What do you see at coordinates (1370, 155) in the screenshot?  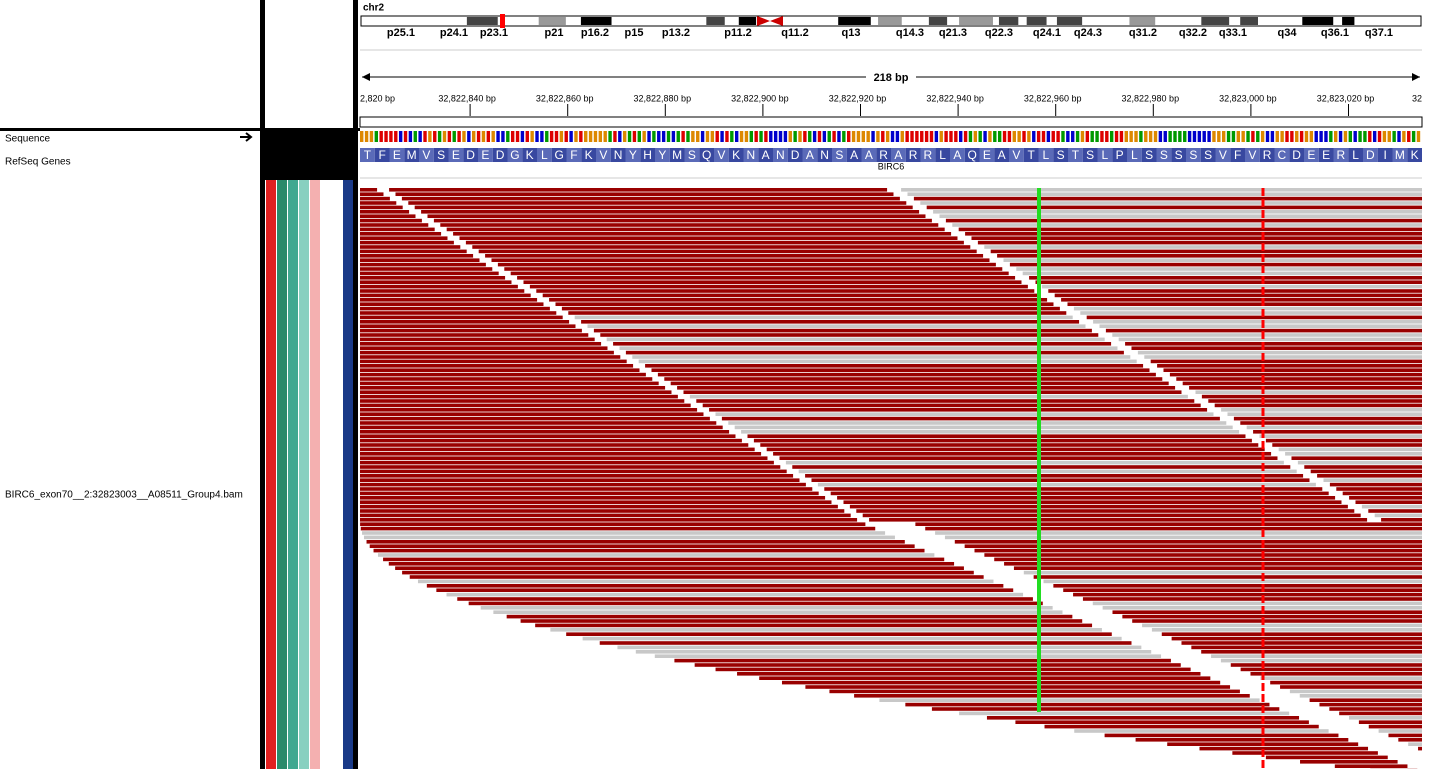 I see `amino-acid: D` at bounding box center [1370, 155].